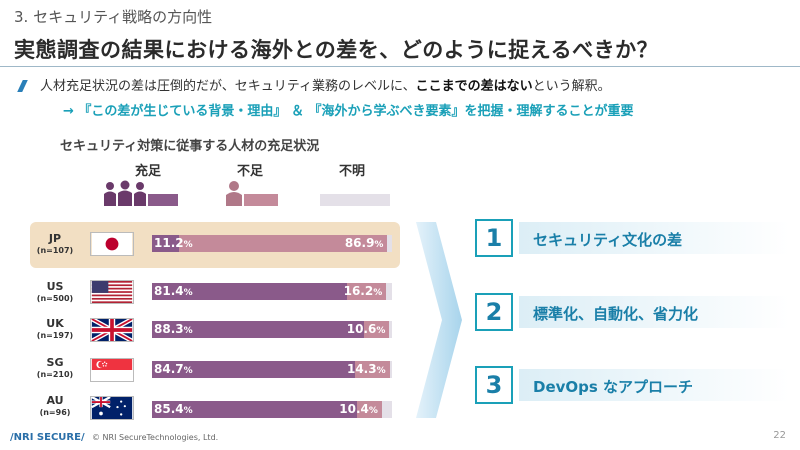 The width and height of the screenshot is (800, 450). I want to click on bullet-marker-icon, so click(22, 86).